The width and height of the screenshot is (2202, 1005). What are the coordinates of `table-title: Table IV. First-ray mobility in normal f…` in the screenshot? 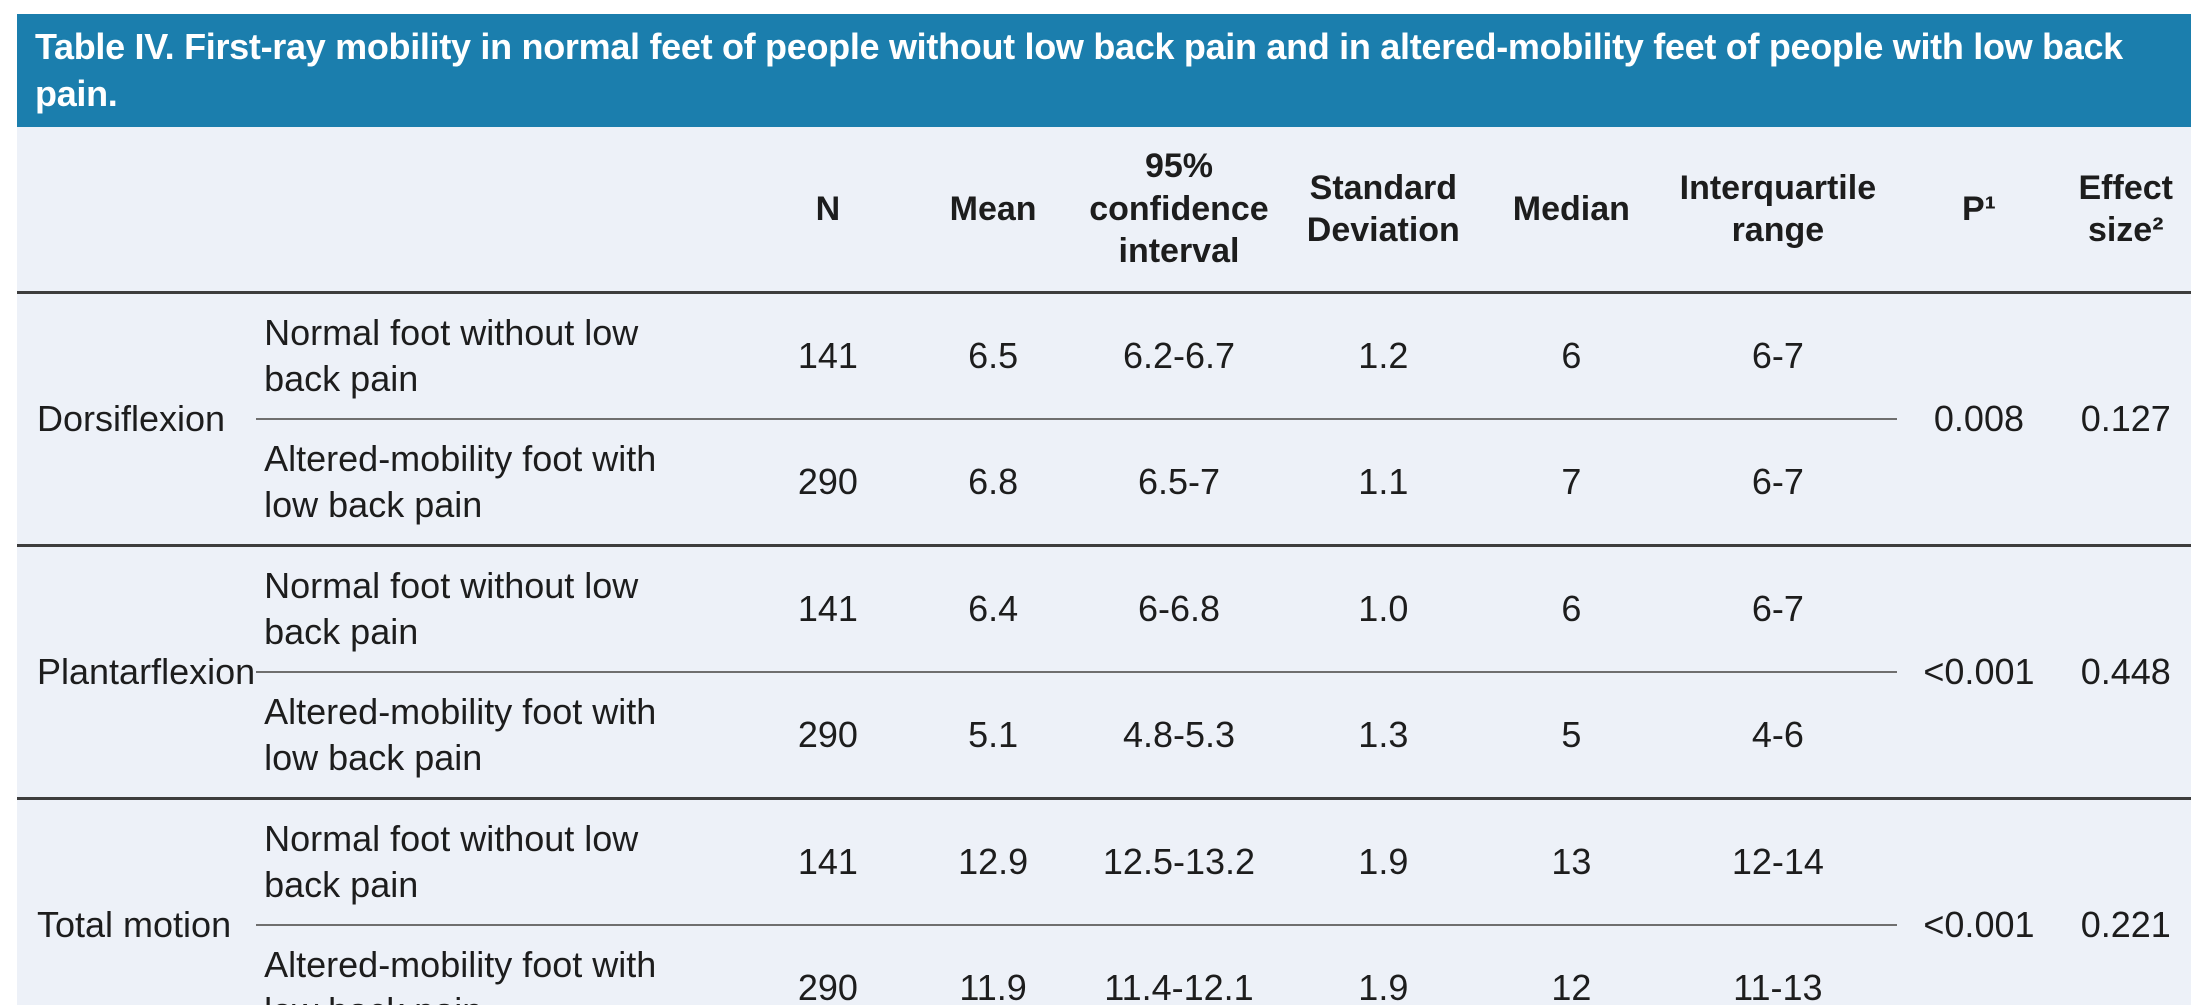 It's located at (1079, 69).